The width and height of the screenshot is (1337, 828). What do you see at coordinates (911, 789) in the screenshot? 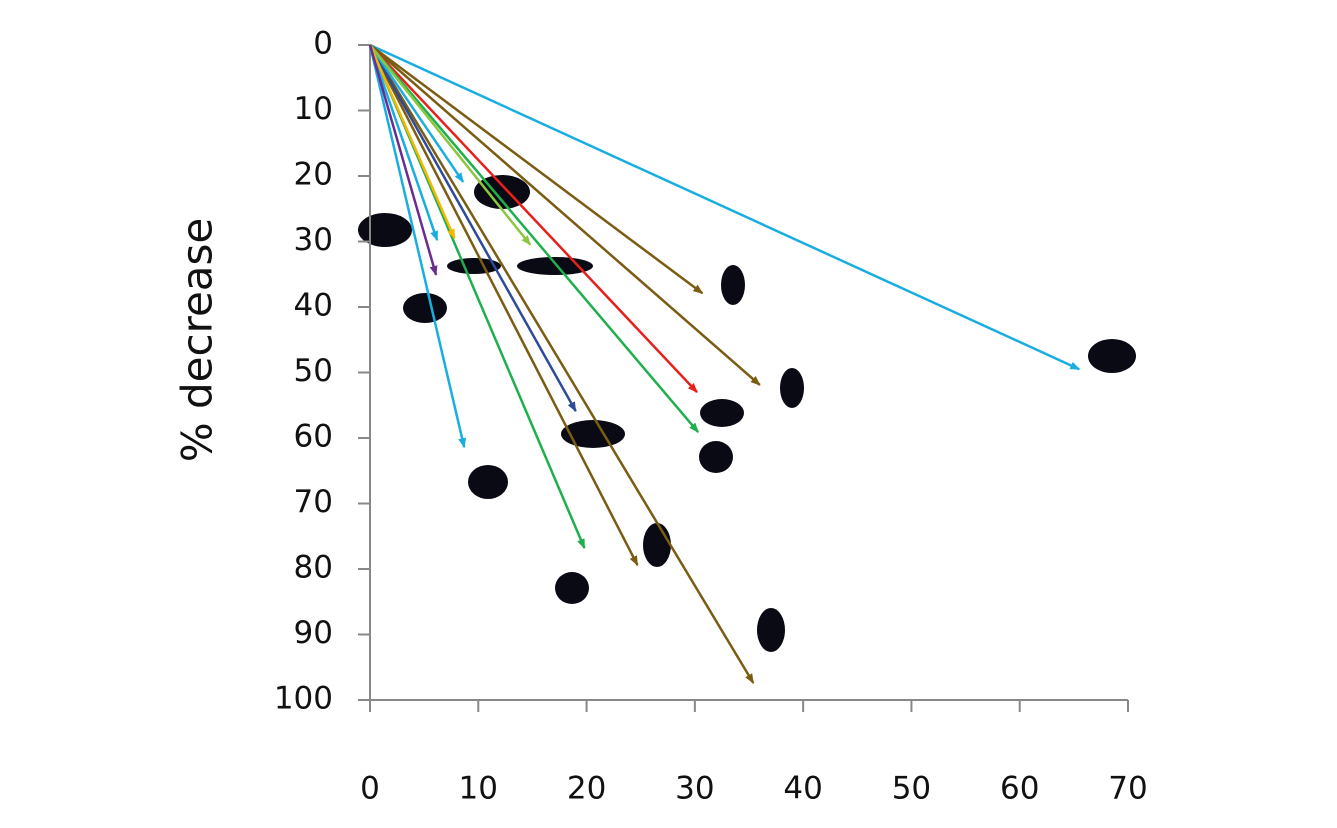
I see `x-tick-label: 50` at bounding box center [911, 789].